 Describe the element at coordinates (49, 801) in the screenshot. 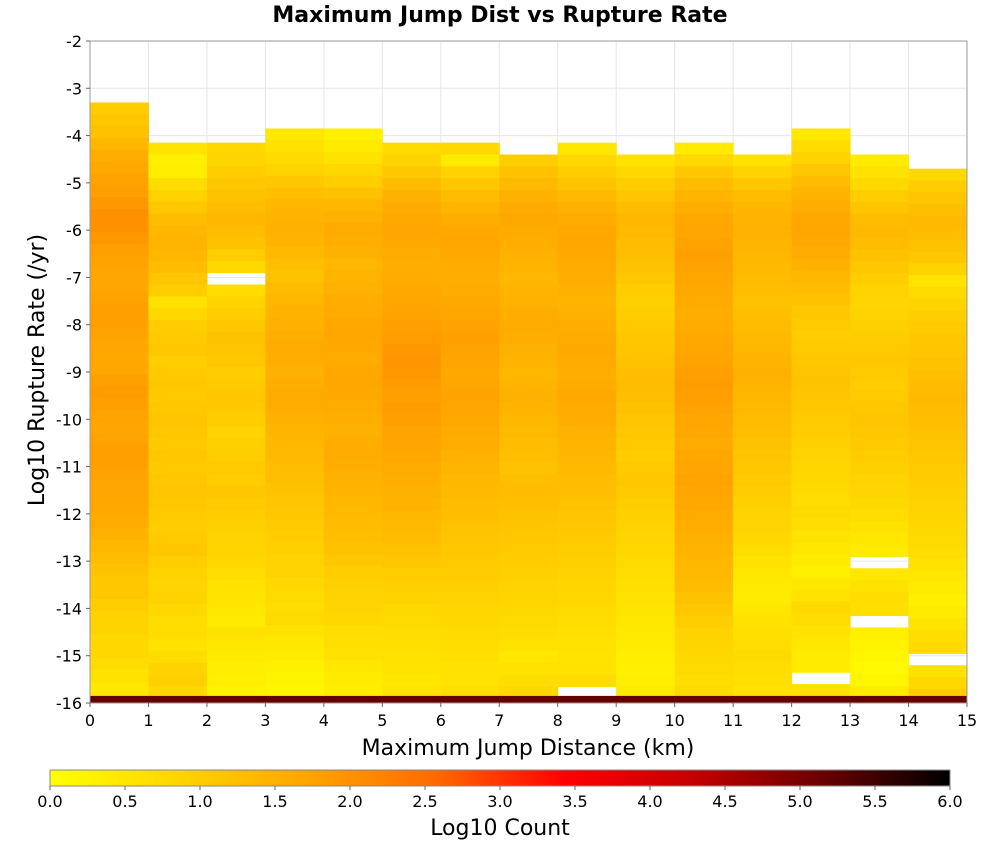

I see `colorbar-tick-label: 0.0` at that location.